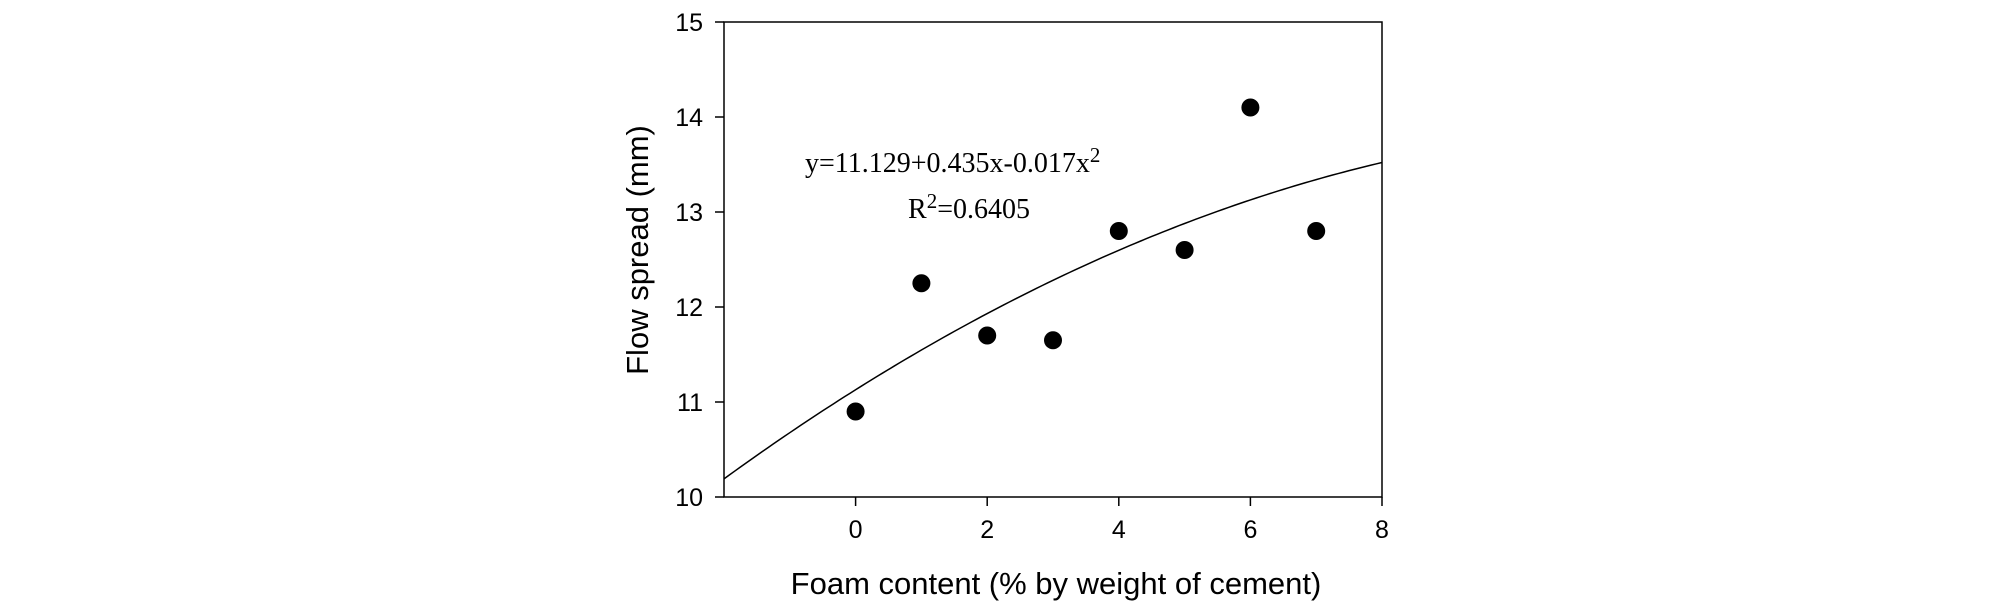 Image resolution: width=2008 pixels, height=608 pixels. What do you see at coordinates (1382, 530) in the screenshot?
I see `x-tick-label: 8` at bounding box center [1382, 530].